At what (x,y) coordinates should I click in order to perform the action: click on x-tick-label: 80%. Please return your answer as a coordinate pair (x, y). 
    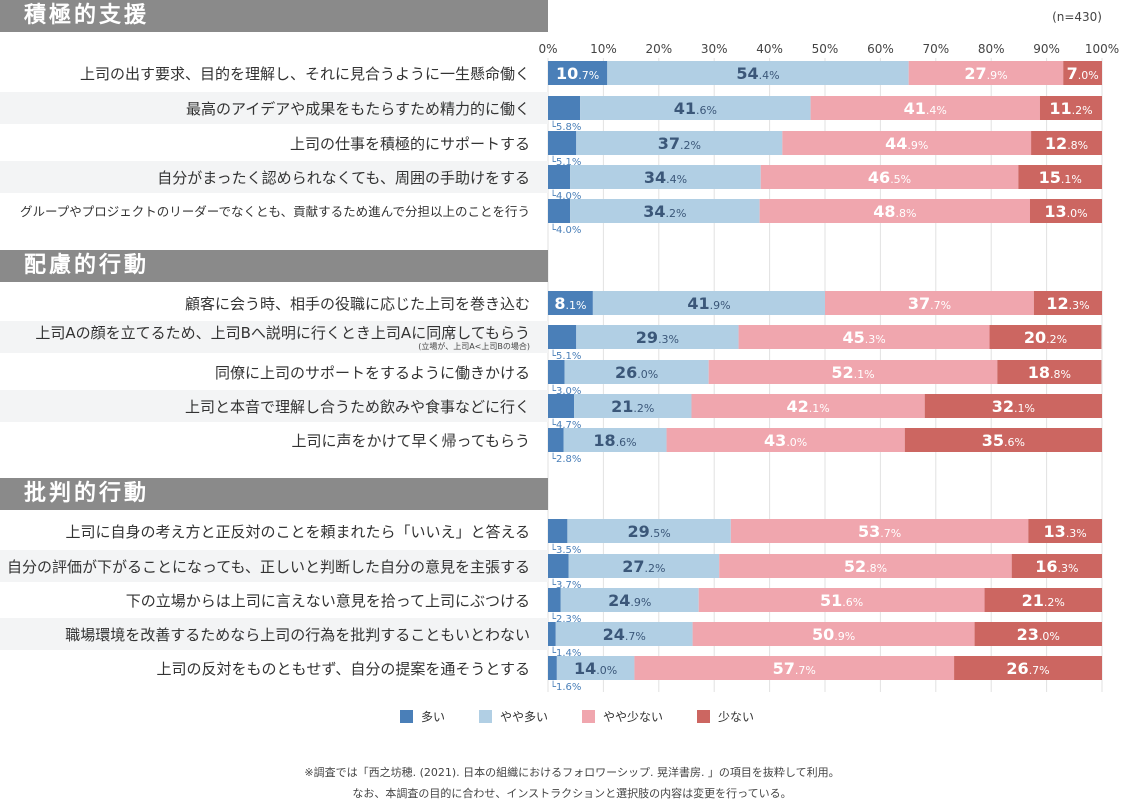
    Looking at the image, I should click on (991, 49).